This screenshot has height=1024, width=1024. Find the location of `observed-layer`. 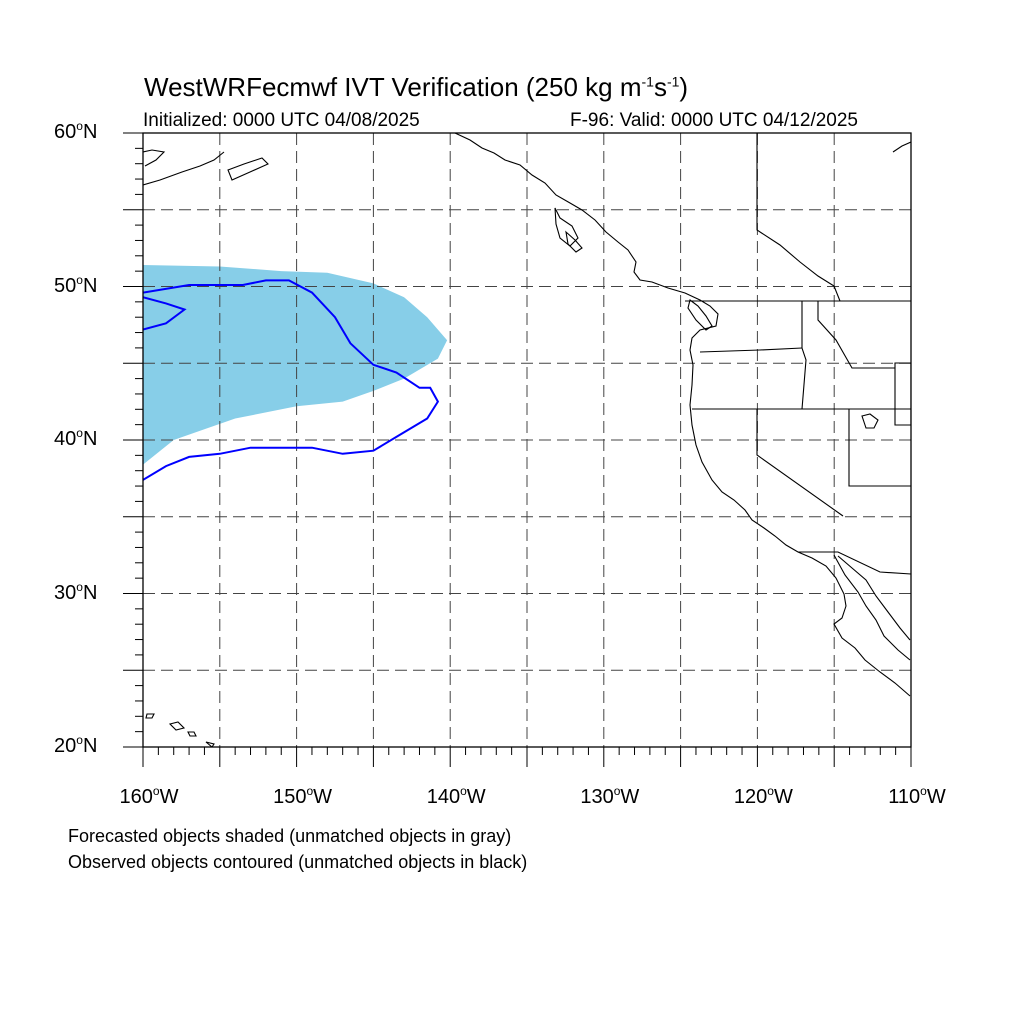

observed-layer is located at coordinates (291, 380).